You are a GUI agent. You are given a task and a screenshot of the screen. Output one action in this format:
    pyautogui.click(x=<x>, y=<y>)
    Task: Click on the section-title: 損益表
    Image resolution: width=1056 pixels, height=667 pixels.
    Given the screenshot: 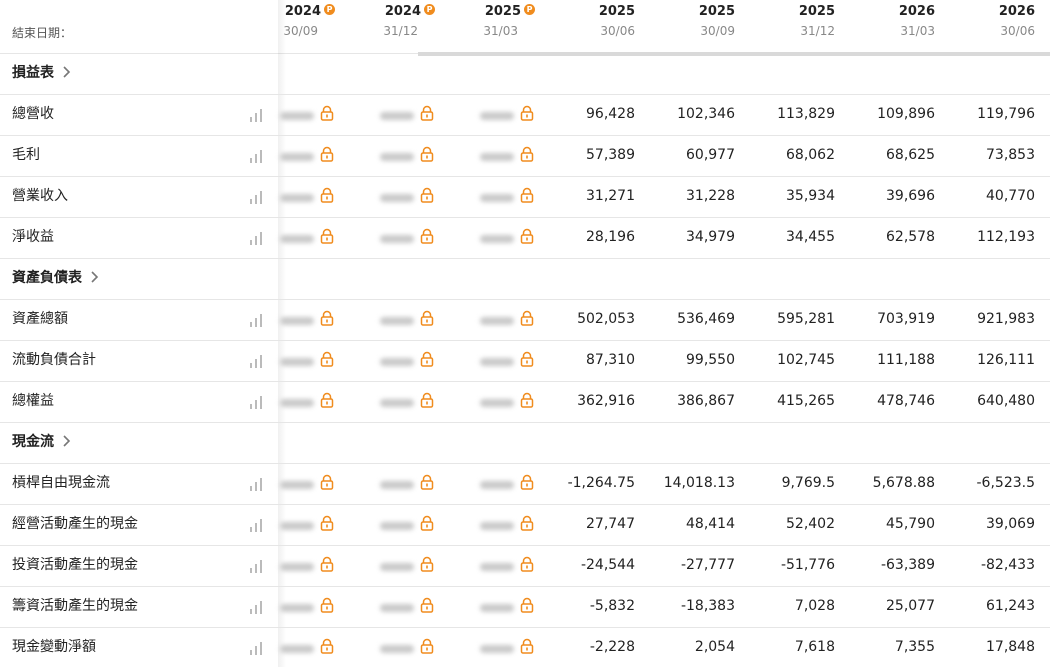 What is the action you would take?
    pyautogui.click(x=42, y=74)
    